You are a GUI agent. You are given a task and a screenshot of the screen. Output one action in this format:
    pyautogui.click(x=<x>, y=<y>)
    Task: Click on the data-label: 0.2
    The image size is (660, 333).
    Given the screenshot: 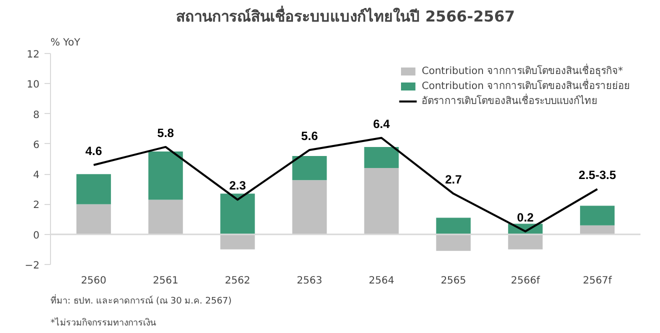 What is the action you would take?
    pyautogui.click(x=525, y=217)
    